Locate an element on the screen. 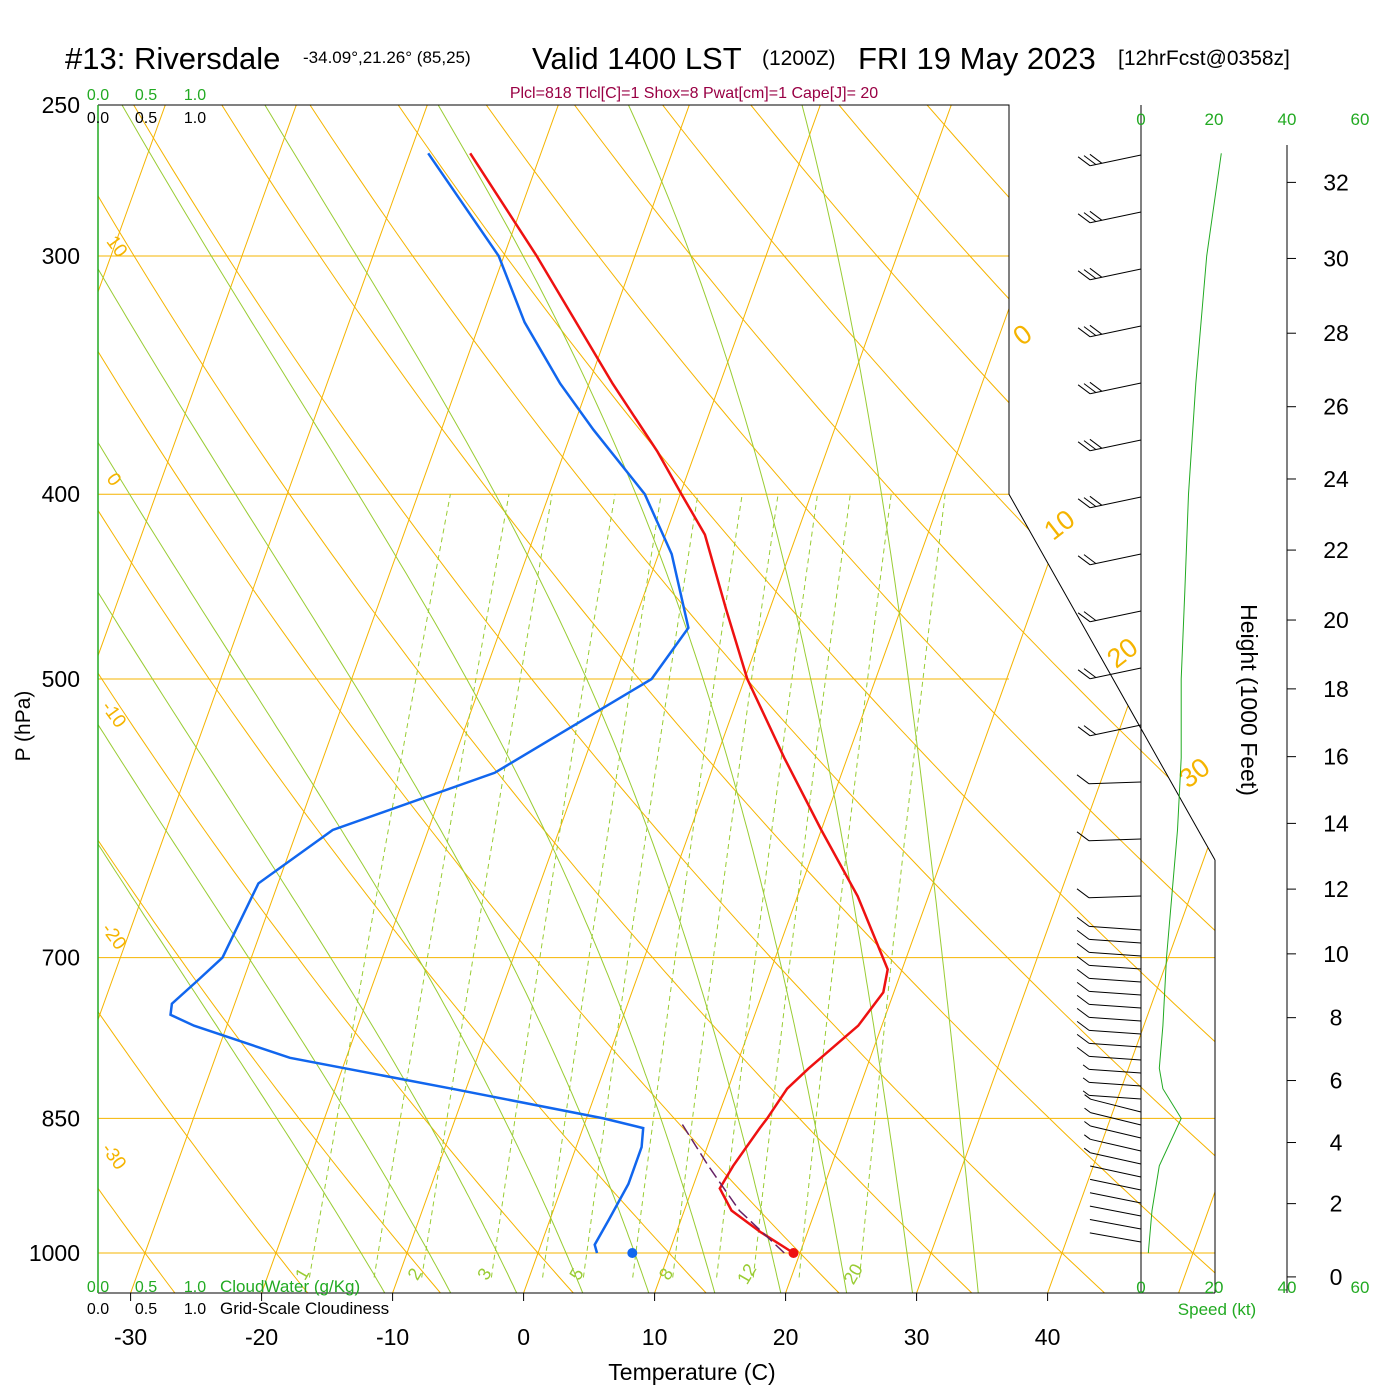  cloudiness-tick-top: 0.5 is located at coordinates (146, 118).